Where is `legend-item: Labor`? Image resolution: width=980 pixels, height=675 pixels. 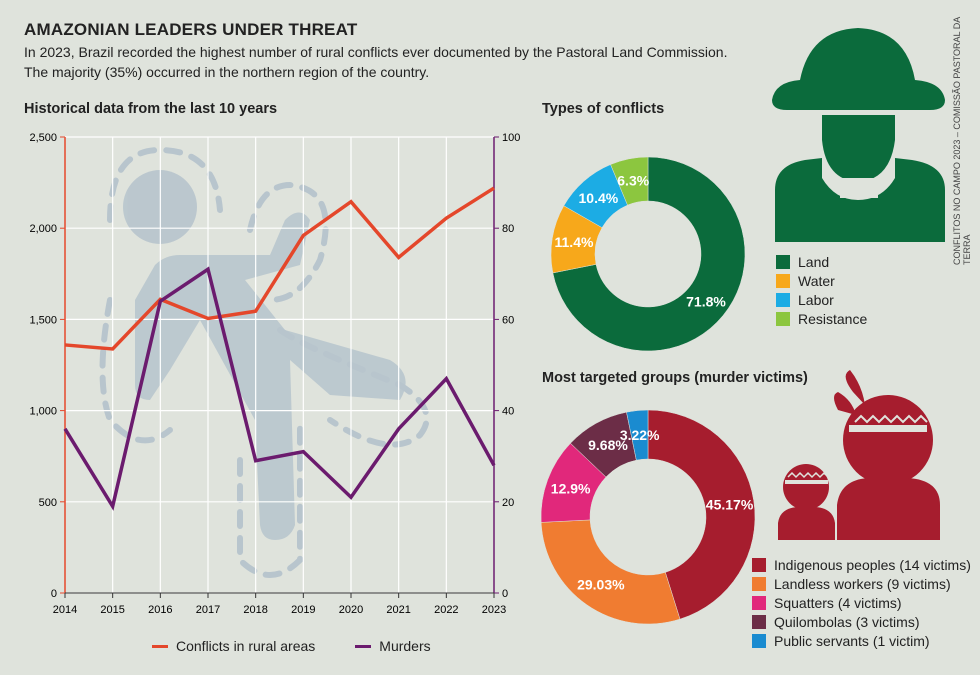 legend-item: Labor is located at coordinates (821, 300).